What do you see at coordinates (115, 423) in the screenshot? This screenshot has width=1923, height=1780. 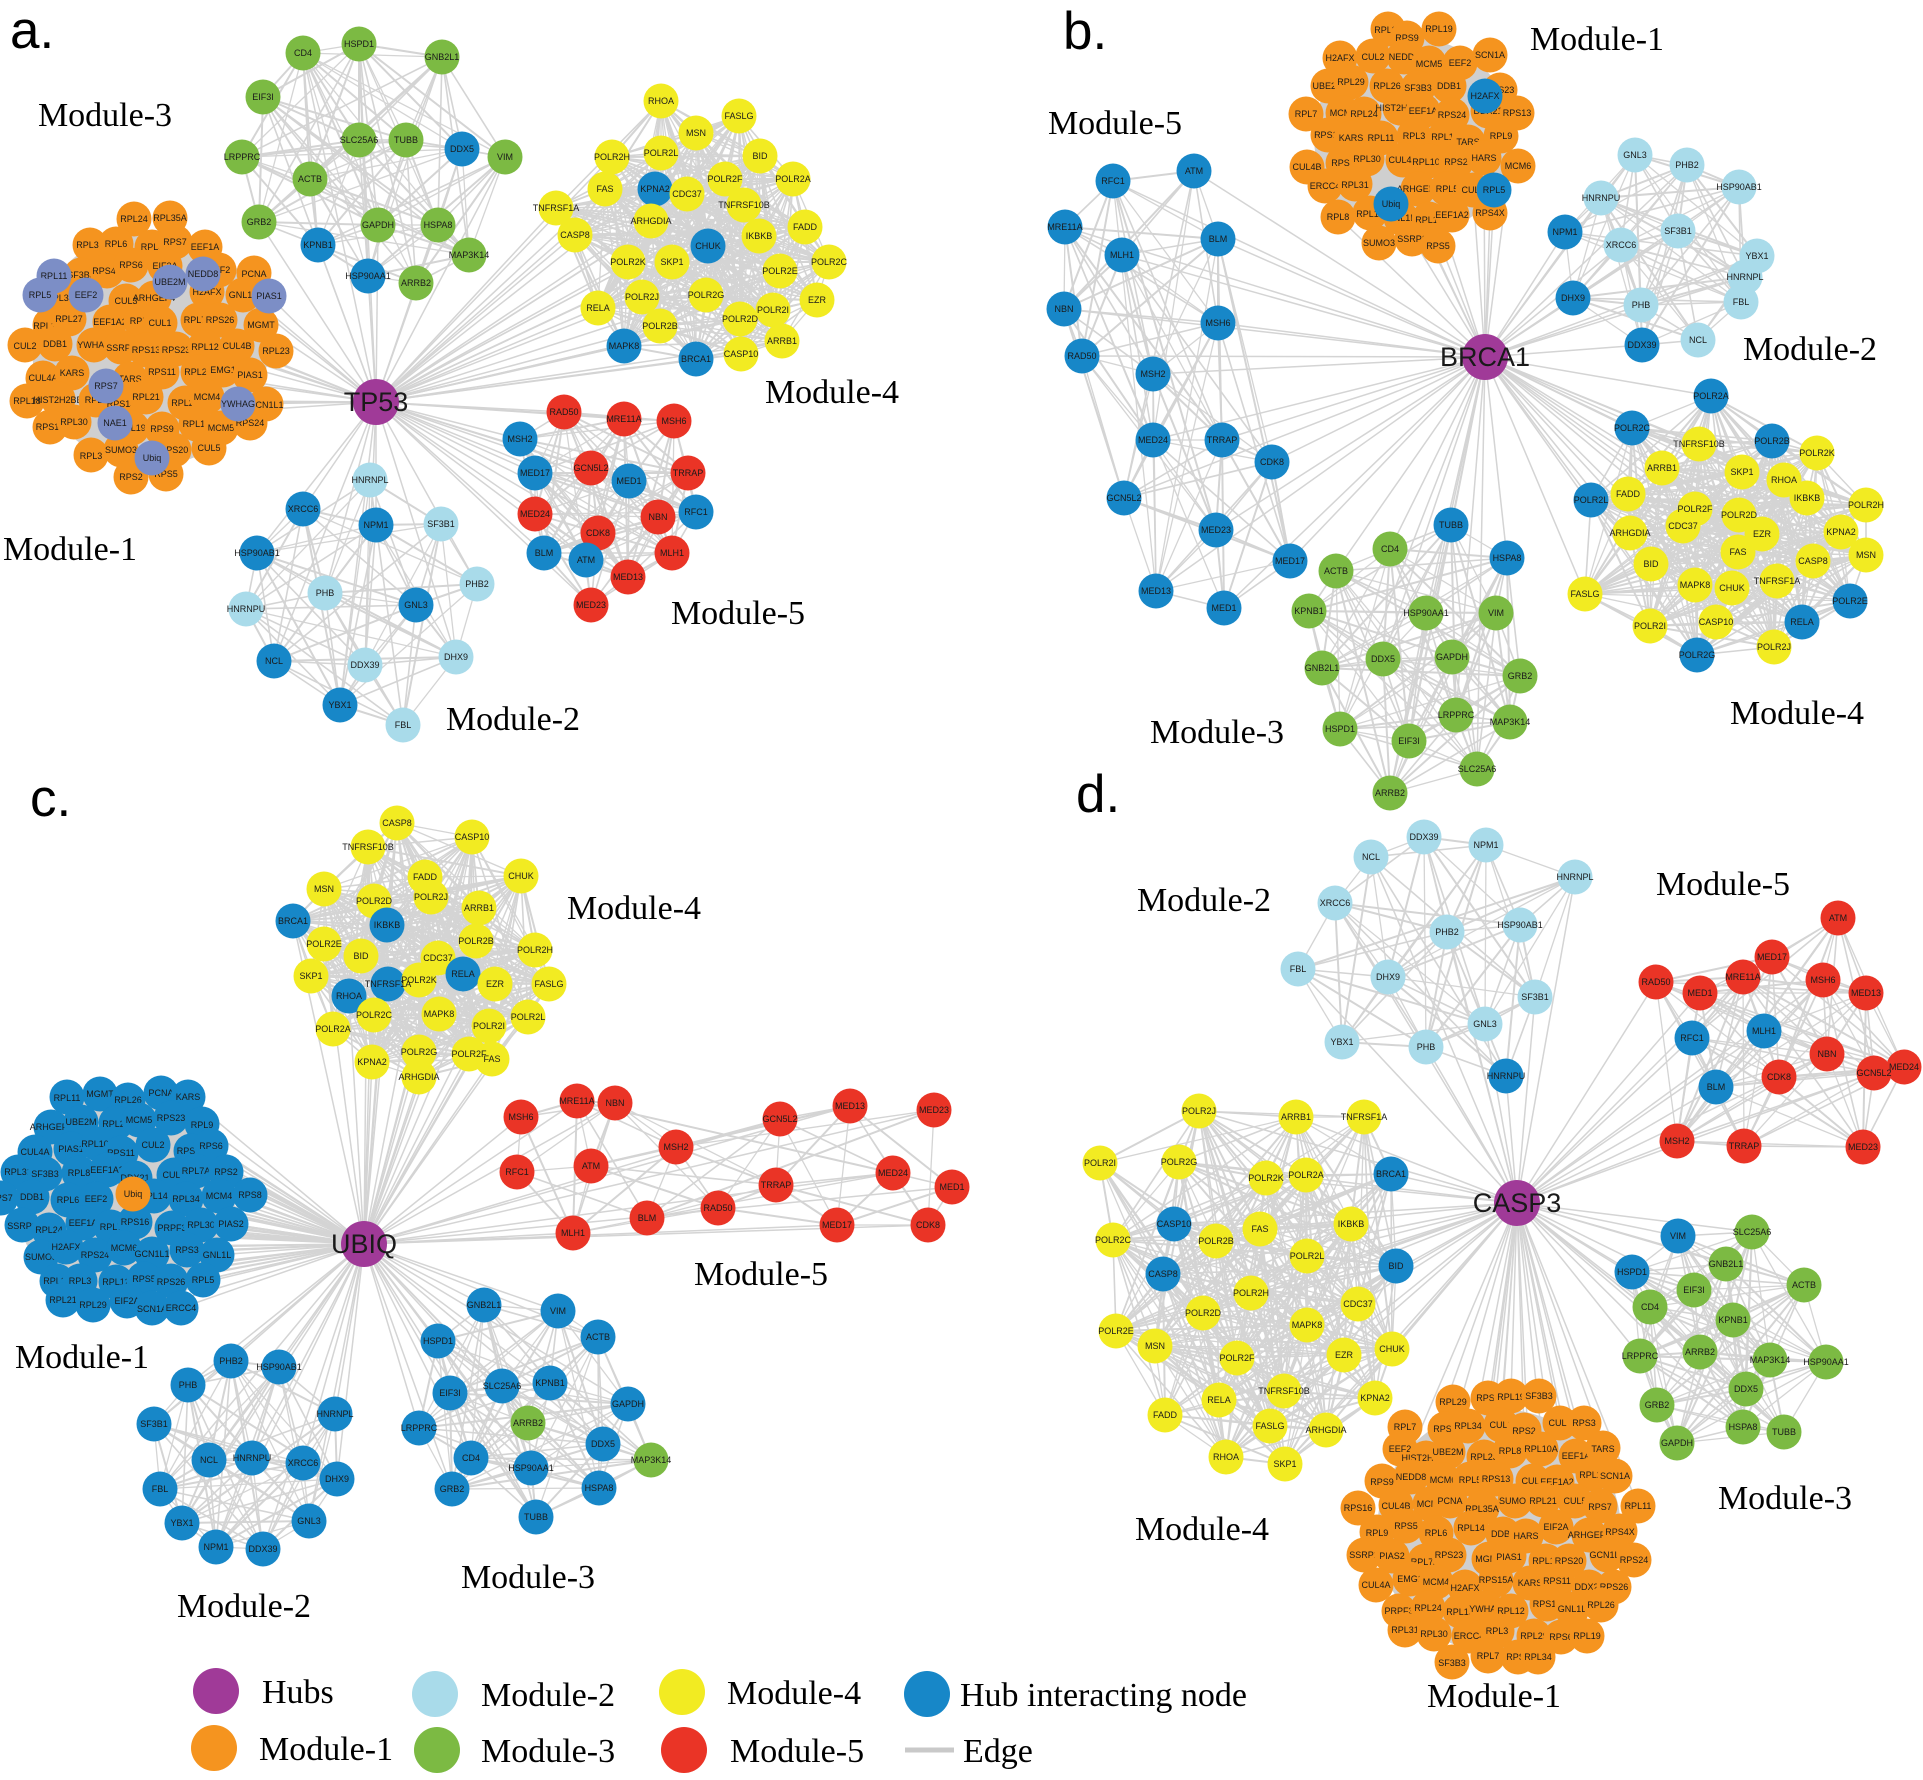 I see `svg-text: NAE1` at bounding box center [115, 423].